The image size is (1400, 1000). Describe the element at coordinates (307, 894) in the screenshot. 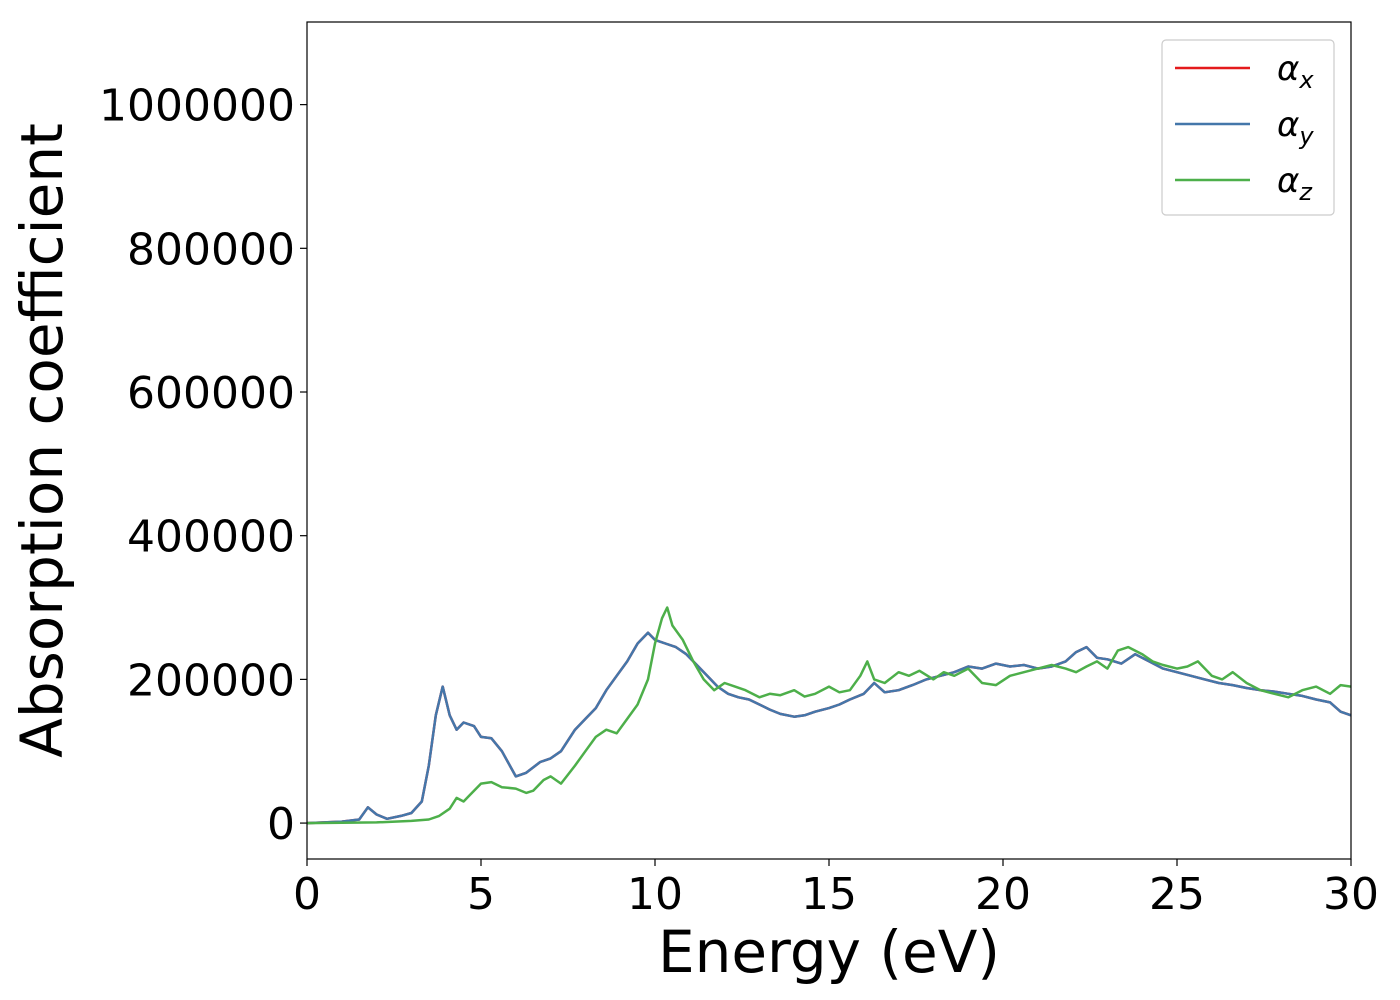

I see `x-tick-label: 0` at that location.